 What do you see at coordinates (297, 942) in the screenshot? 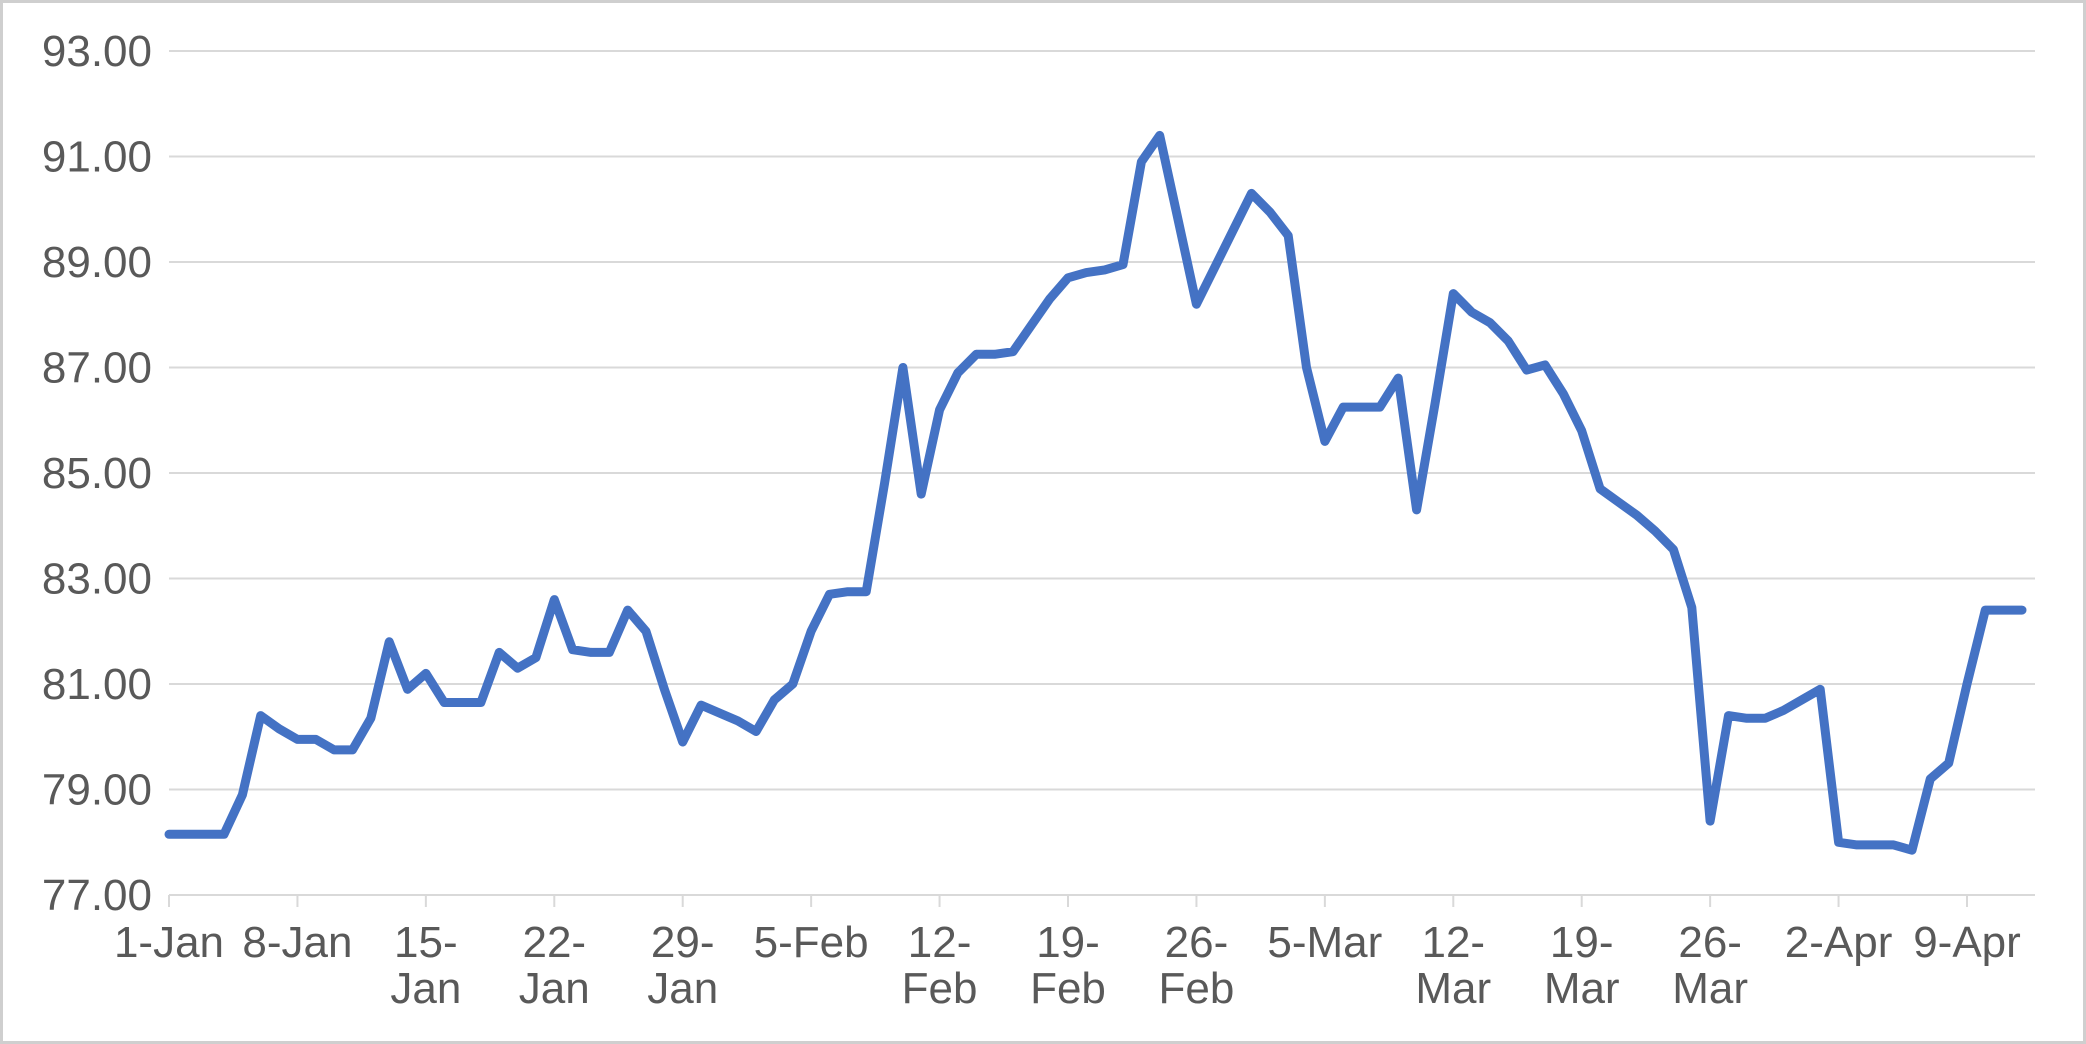
I see `x-axis-label: 8-Jan` at bounding box center [297, 942].